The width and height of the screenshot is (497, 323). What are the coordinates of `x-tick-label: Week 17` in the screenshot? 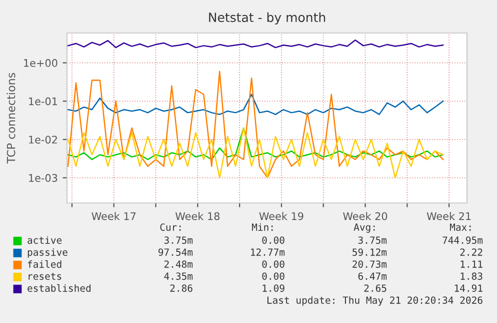 It's located at (114, 216).